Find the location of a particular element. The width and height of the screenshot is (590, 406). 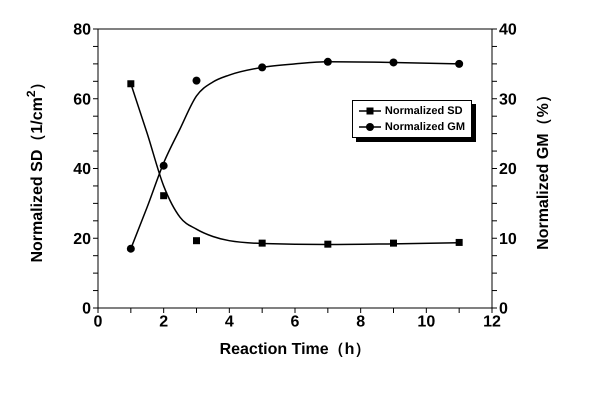

x-axis-title: Reaction Time（h） is located at coordinates (295, 349).